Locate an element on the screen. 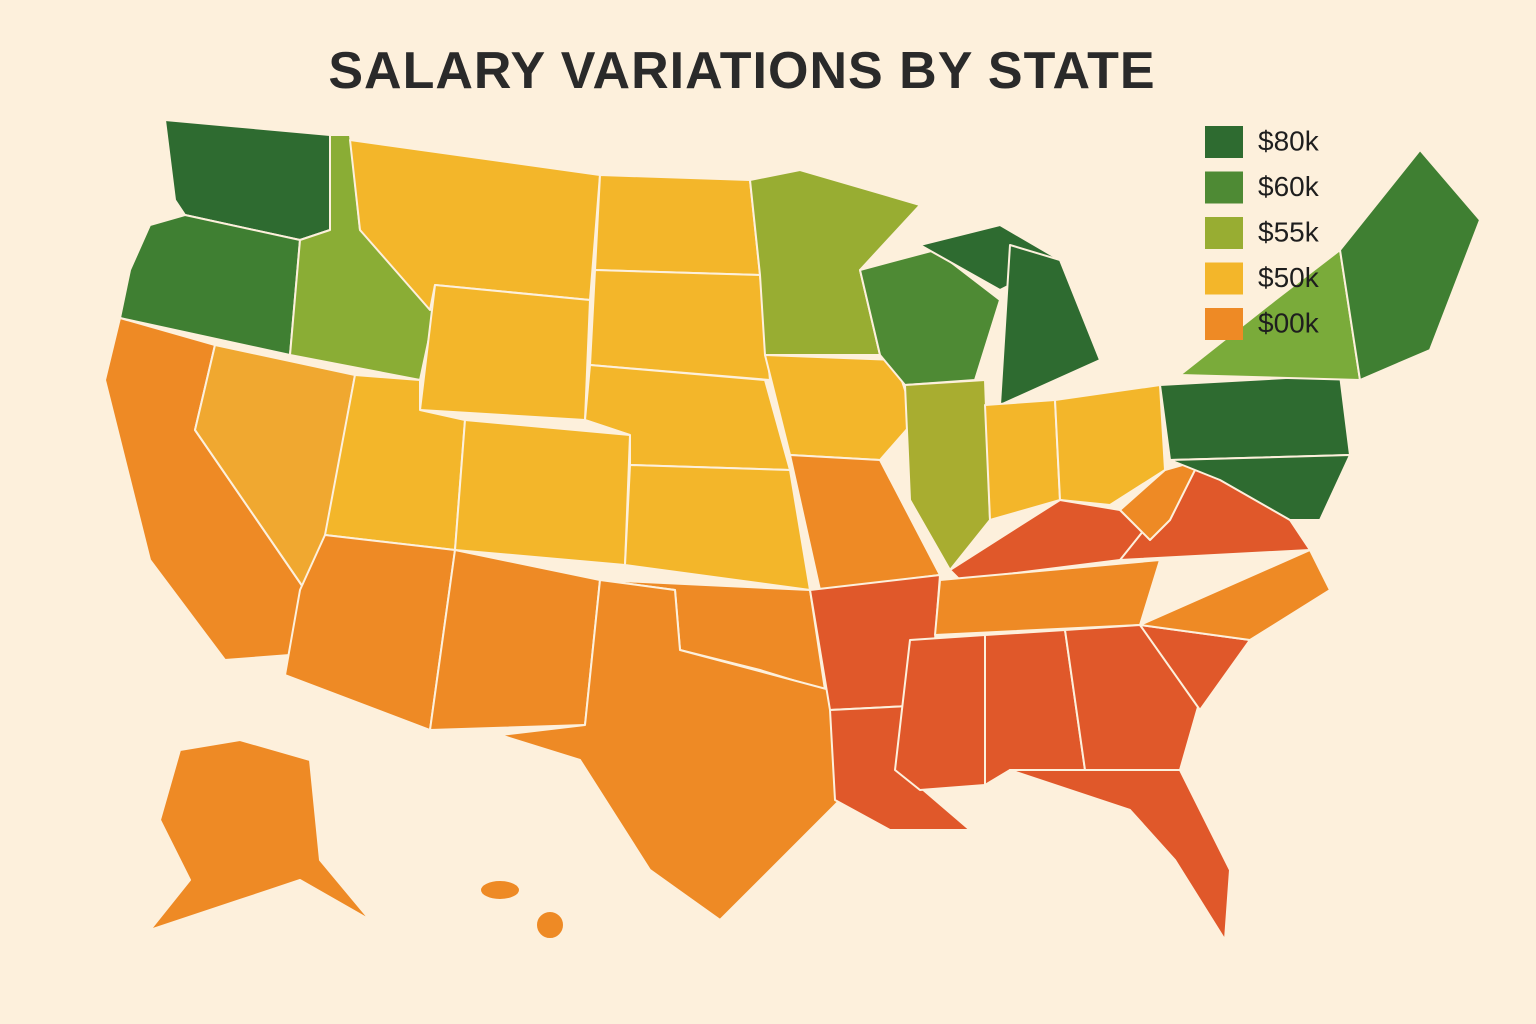 Image resolution: width=1536 pixels, height=1024 pixels. map-title: SALARY VARIATIONS BY STATE is located at coordinates (741, 71).